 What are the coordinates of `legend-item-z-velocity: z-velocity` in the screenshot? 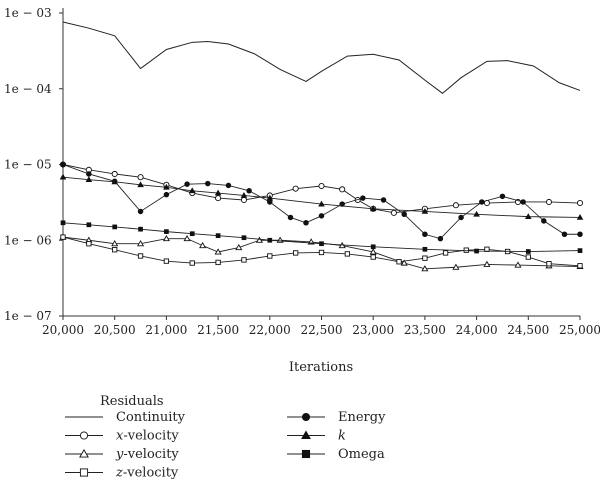 It's located at (122, 473).